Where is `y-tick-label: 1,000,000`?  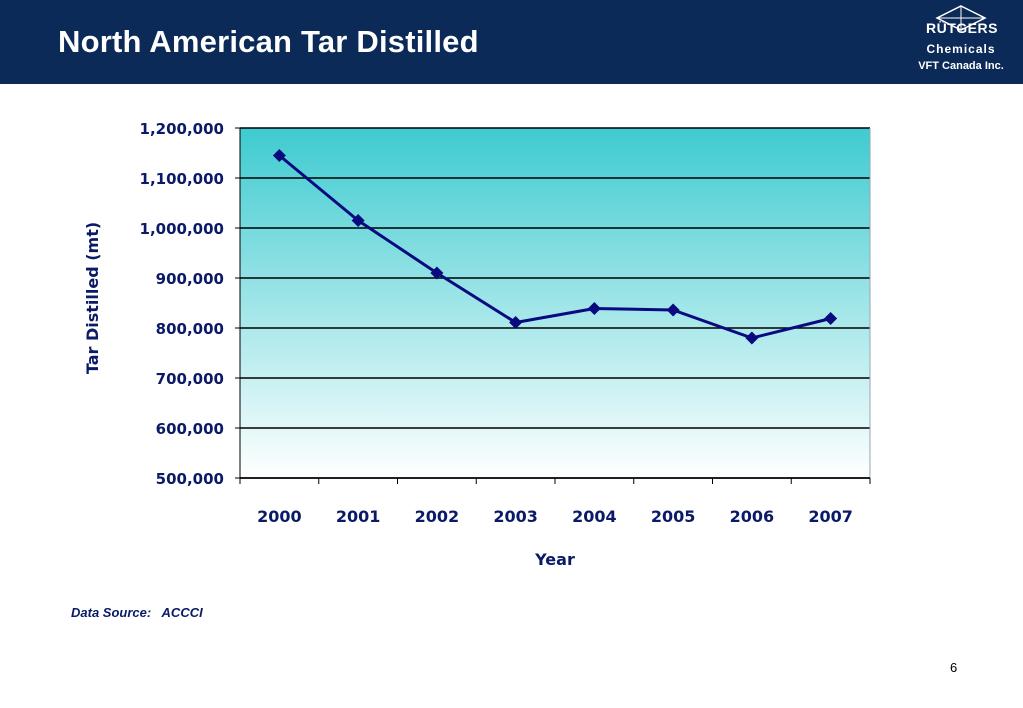
y-tick-label: 1,000,000 is located at coordinates (182, 229).